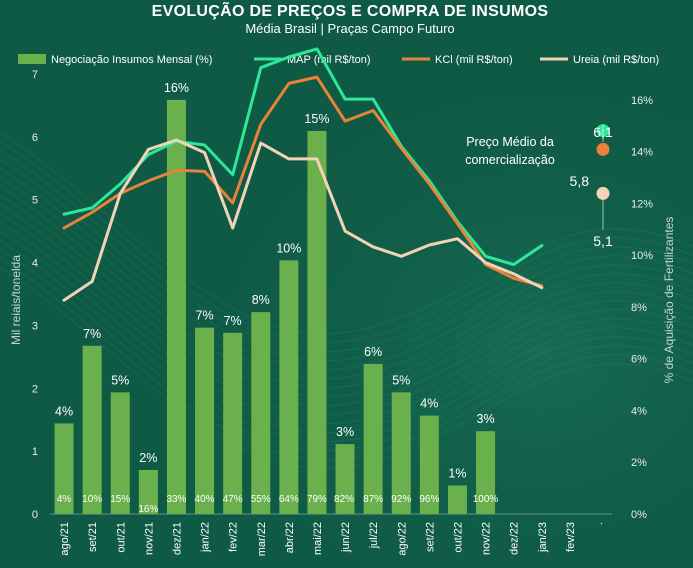 The image size is (693, 568). What do you see at coordinates (642, 204) in the screenshot?
I see `y2-tick-label-6: 12%` at bounding box center [642, 204].